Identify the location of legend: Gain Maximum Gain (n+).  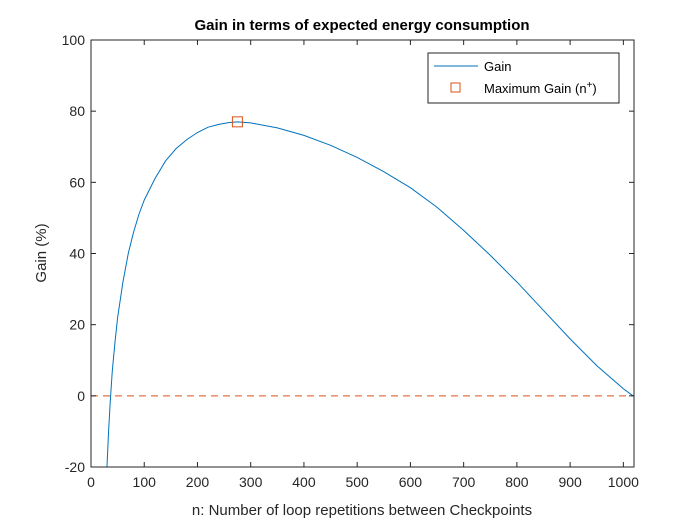
(523, 78).